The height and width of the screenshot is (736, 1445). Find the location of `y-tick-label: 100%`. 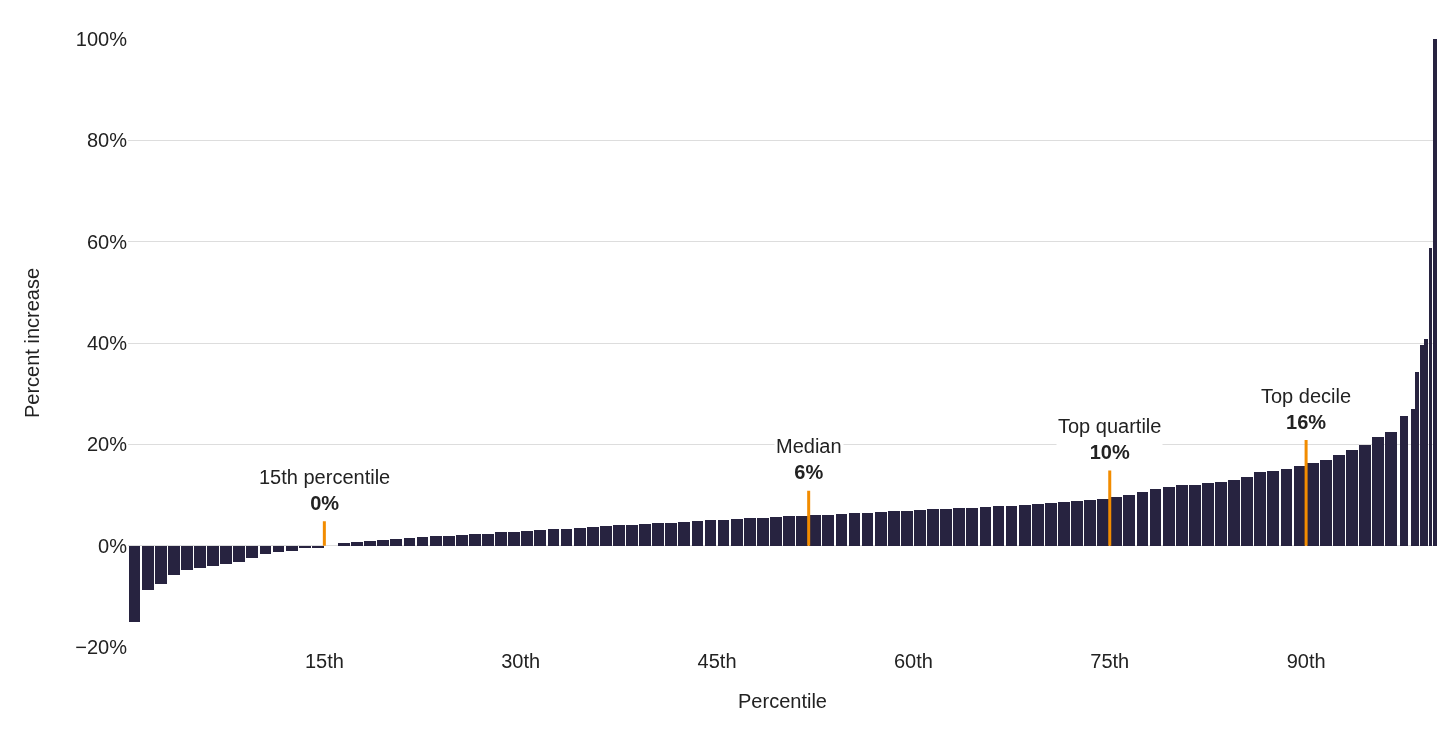

y-tick-label: 100% is located at coordinates (101, 39).